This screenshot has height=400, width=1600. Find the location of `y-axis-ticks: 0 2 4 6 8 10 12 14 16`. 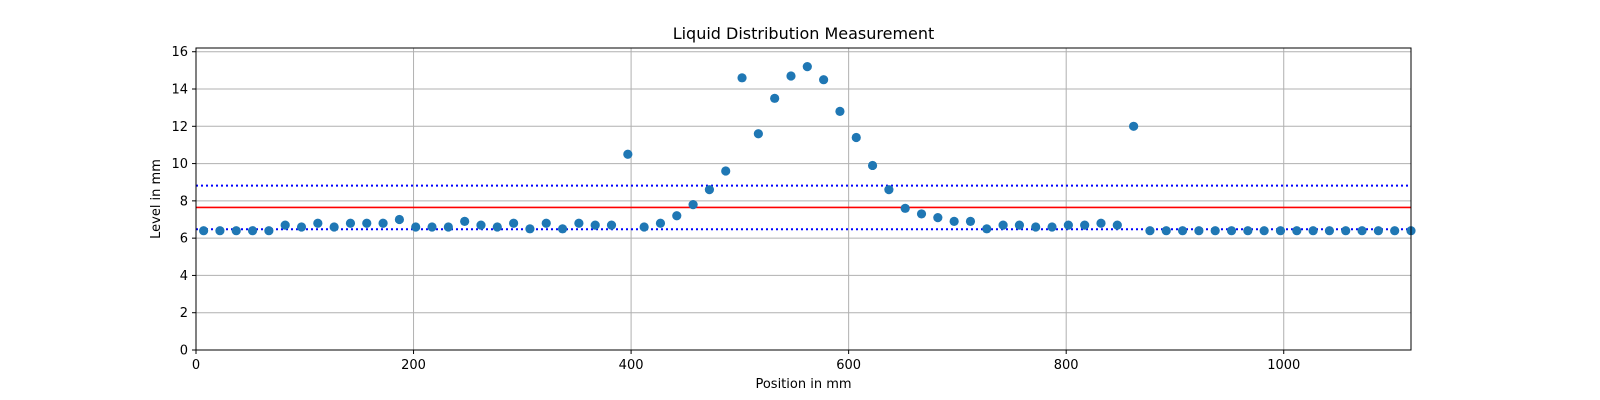

y-axis-ticks: 0 2 4 6 8 10 12 14 16 is located at coordinates (183, 202).